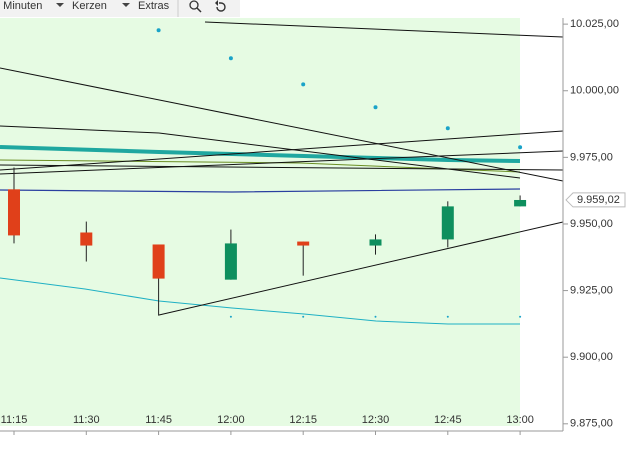  I want to click on price-marker, so click(595, 200).